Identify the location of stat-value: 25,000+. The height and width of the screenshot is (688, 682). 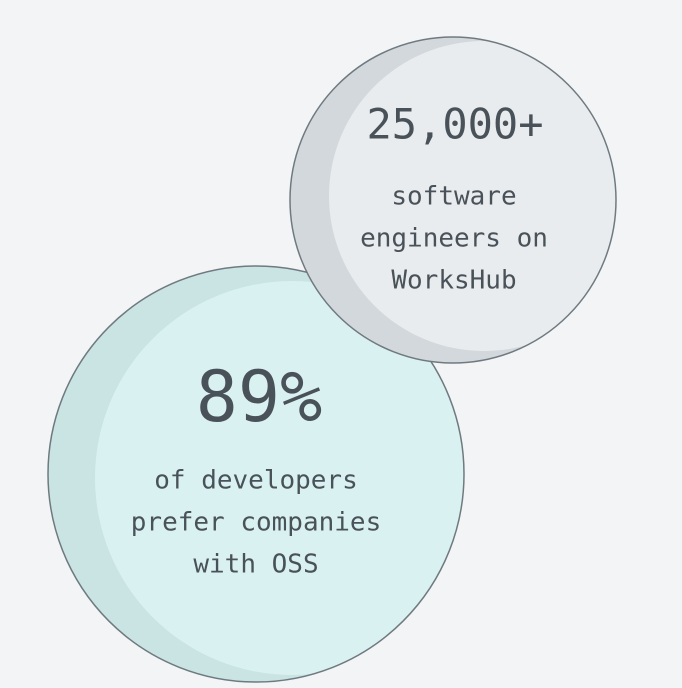
(454, 124).